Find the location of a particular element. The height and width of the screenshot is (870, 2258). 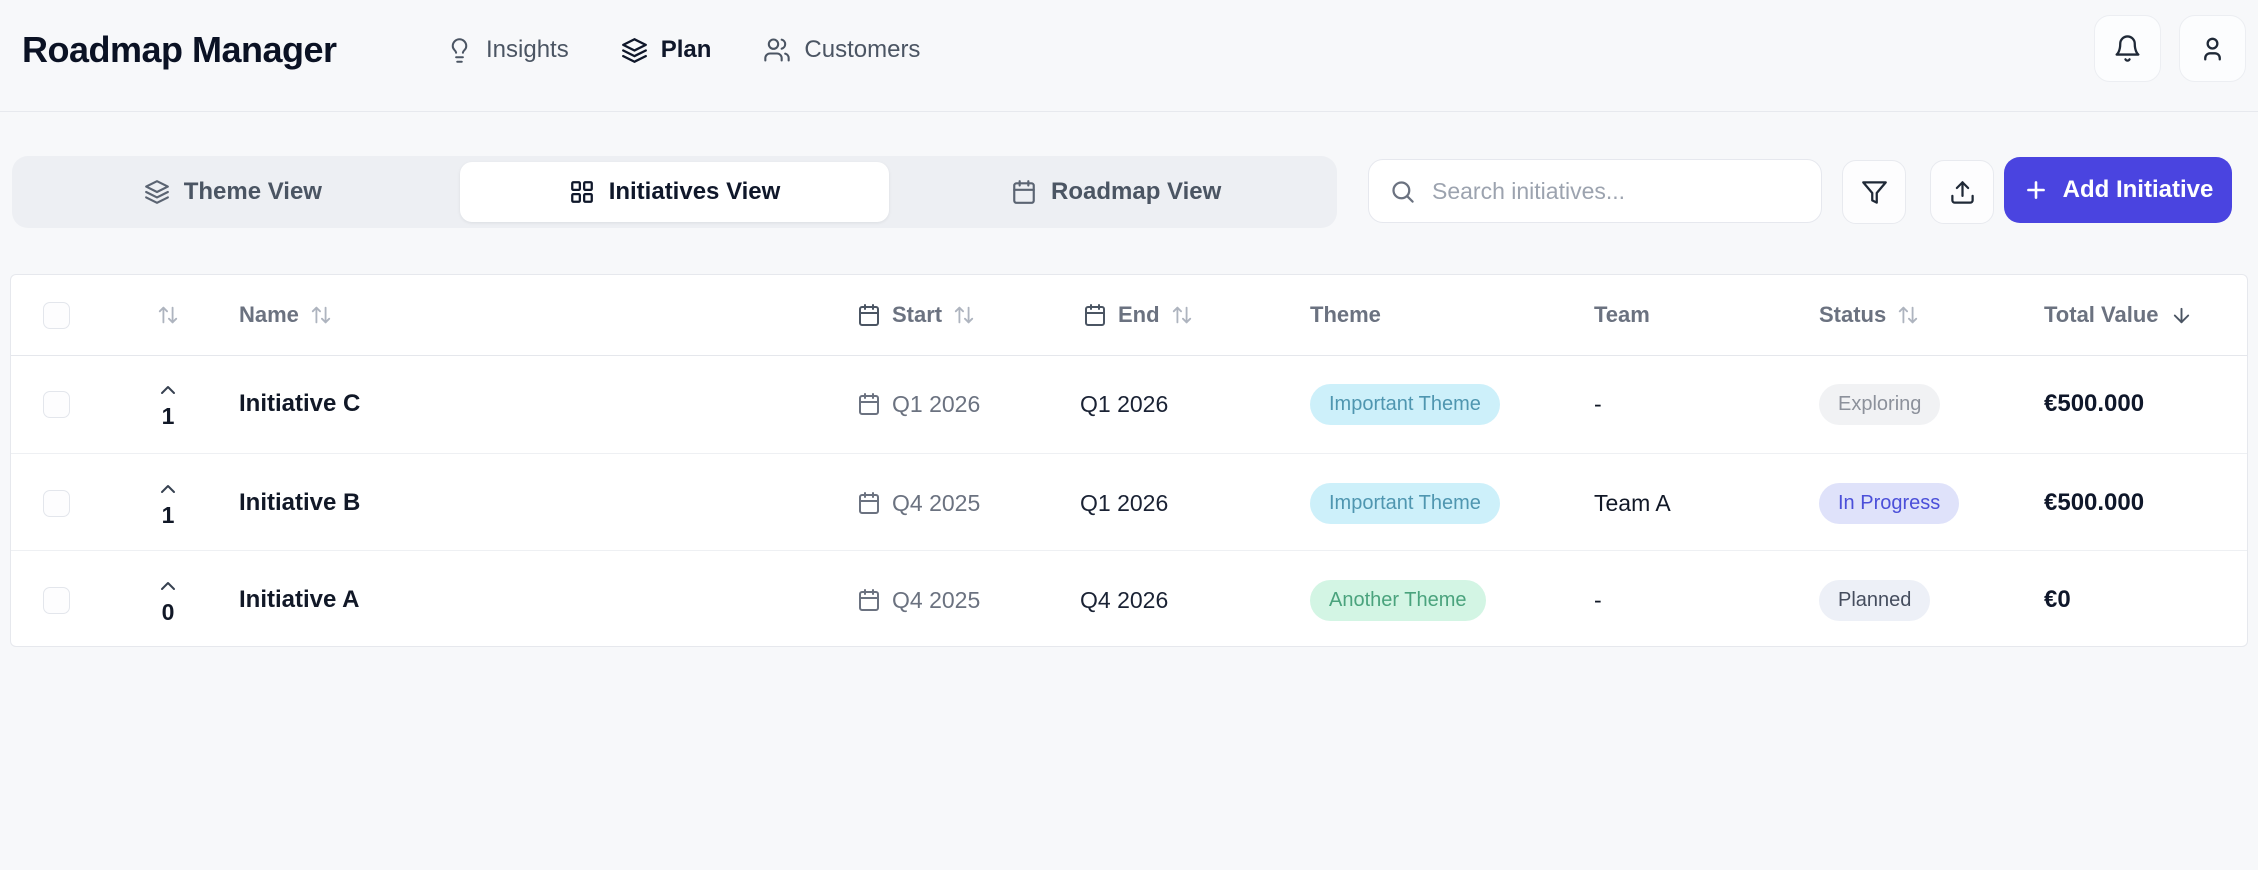

select-all-checkbox is located at coordinates (56, 315).